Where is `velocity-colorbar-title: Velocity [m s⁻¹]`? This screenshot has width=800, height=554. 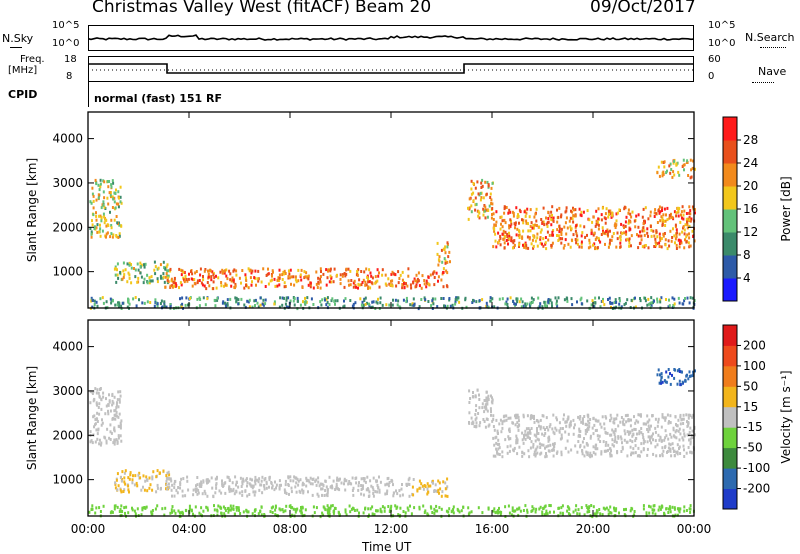
velocity-colorbar-title: Velocity [m s⁻¹] is located at coordinates (786, 416).